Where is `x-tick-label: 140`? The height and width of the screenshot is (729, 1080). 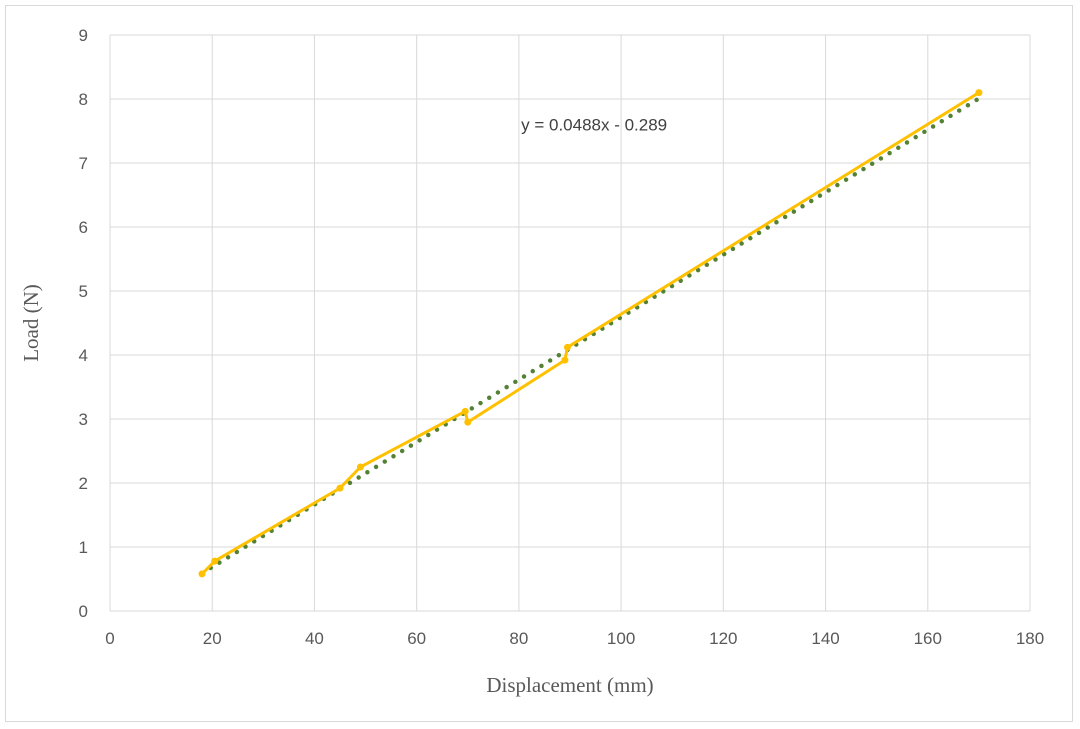 x-tick-label: 140 is located at coordinates (825, 638).